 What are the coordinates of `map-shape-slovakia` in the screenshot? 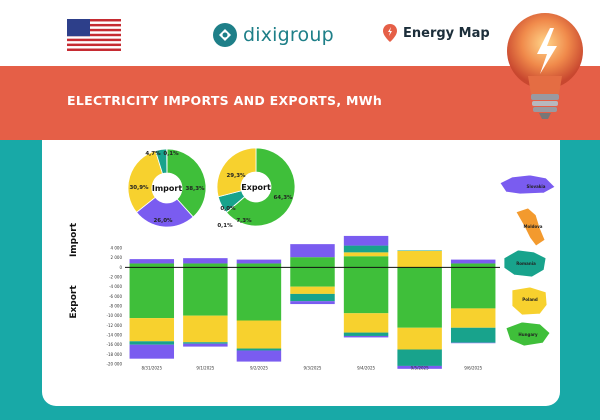 It's located at (527, 184).